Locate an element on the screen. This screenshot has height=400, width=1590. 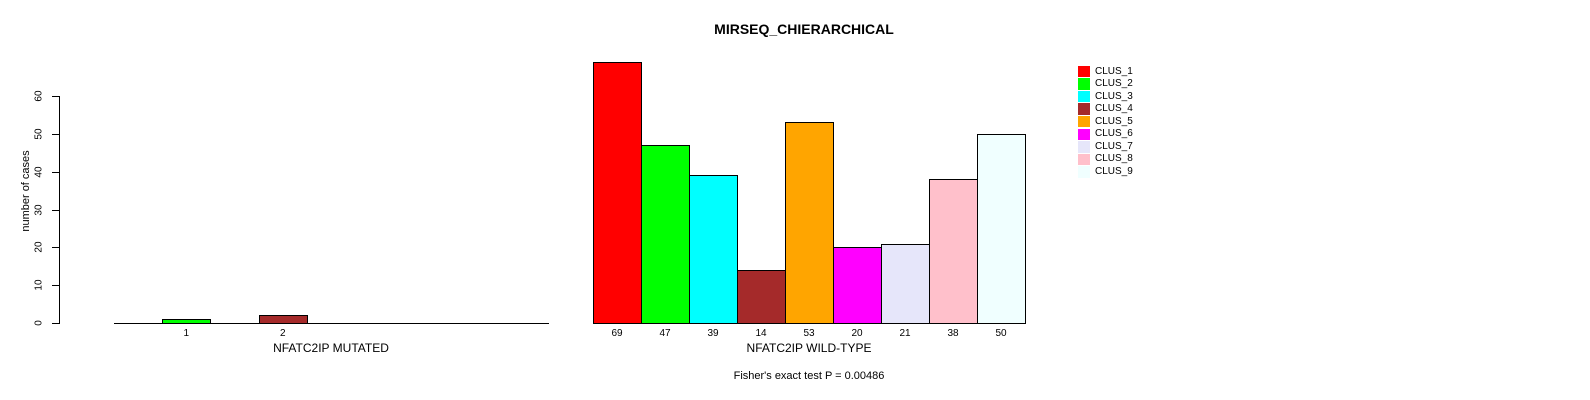
legend-item: CLUS_6 is located at coordinates (1105, 134).